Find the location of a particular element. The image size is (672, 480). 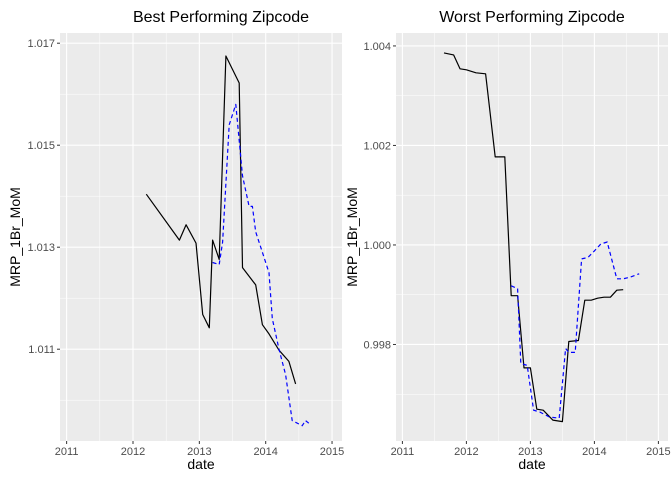

worst-y-axis-title: MRP_1Br_MoM is located at coordinates (352, 237).